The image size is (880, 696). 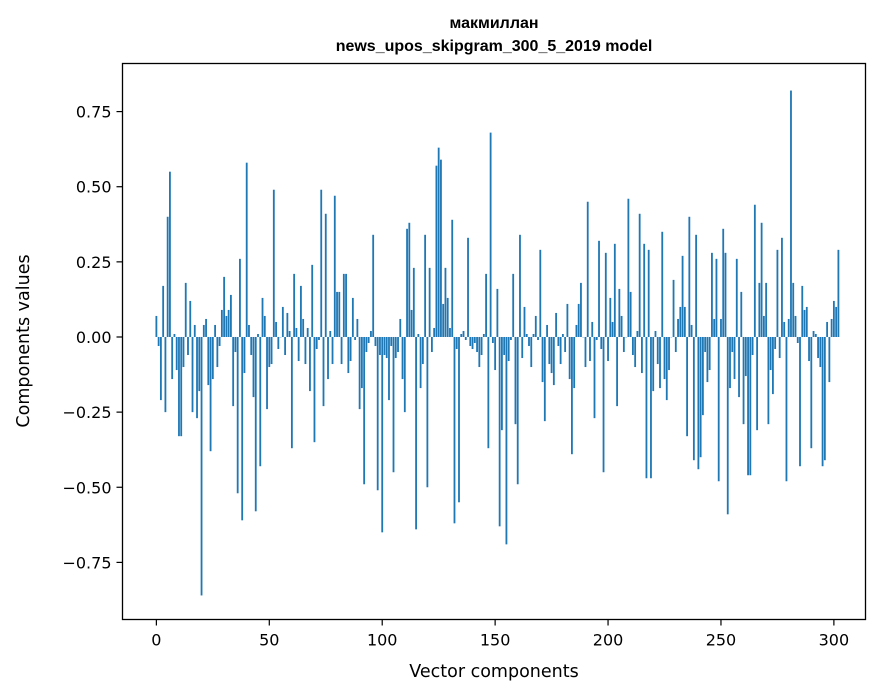 What do you see at coordinates (86, 562) in the screenshot?
I see `y-tick-label: −0.75` at bounding box center [86, 562].